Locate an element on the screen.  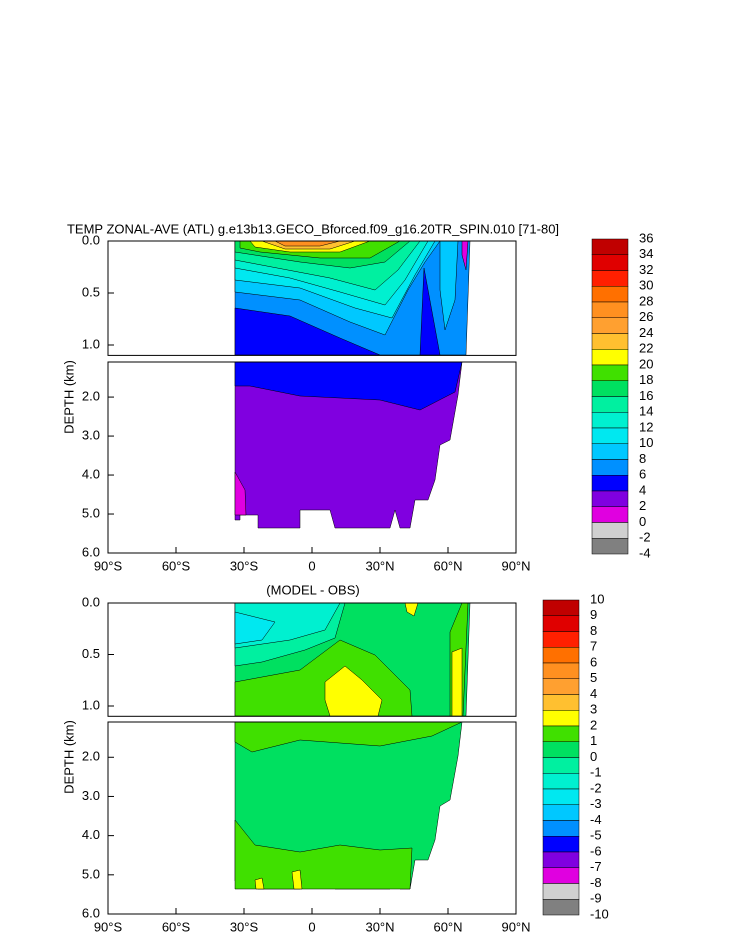
x-tick-label: 0 is located at coordinates (311, 565).